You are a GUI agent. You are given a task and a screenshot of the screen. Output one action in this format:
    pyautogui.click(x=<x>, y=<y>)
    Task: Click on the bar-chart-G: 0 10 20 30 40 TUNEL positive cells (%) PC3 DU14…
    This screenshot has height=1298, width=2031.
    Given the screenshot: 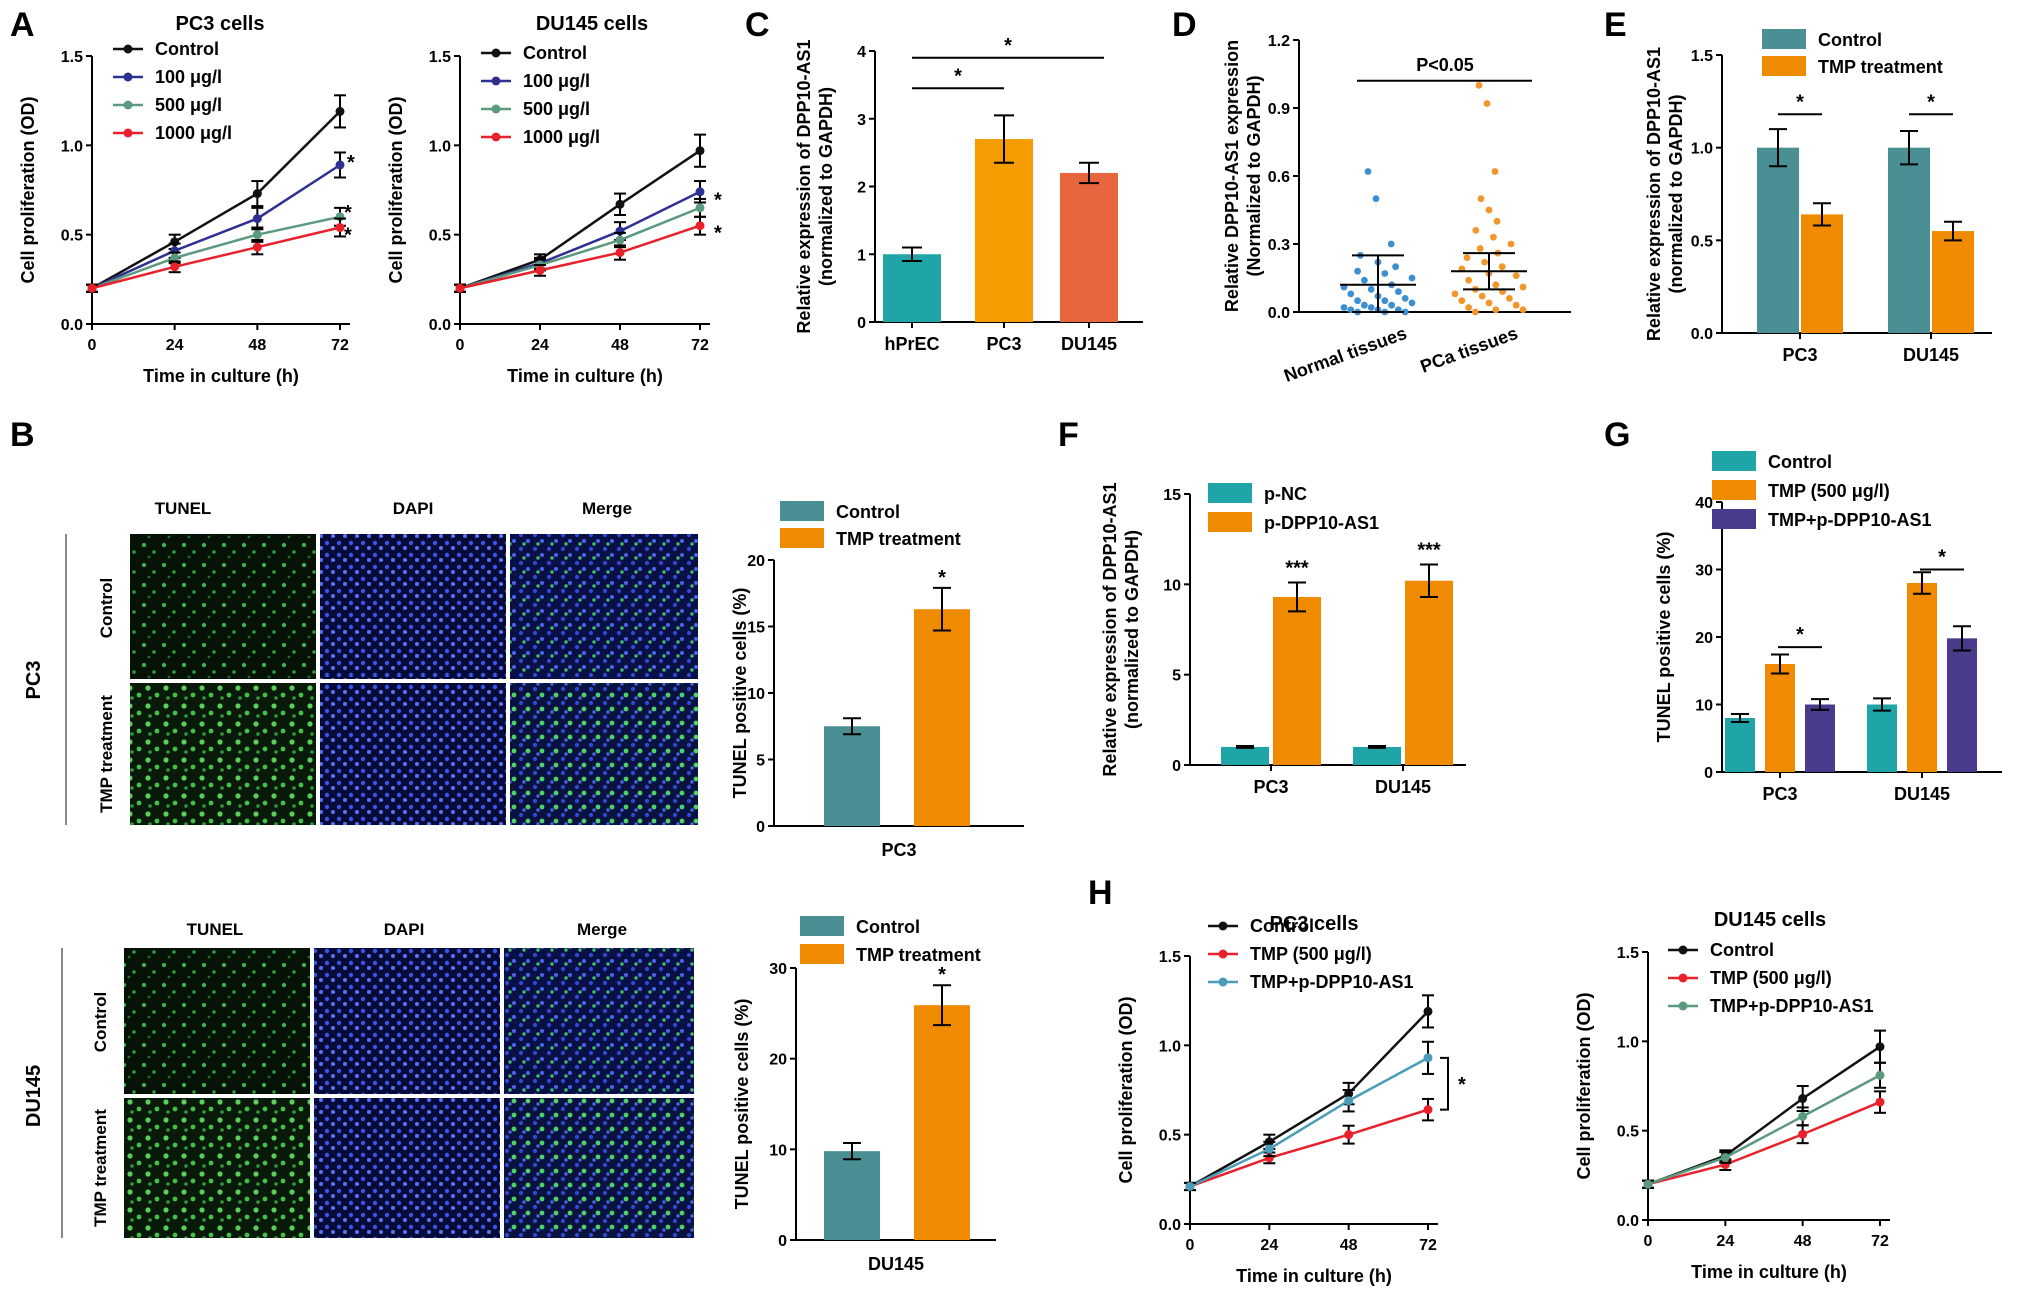 What is the action you would take?
    pyautogui.click(x=1828, y=627)
    